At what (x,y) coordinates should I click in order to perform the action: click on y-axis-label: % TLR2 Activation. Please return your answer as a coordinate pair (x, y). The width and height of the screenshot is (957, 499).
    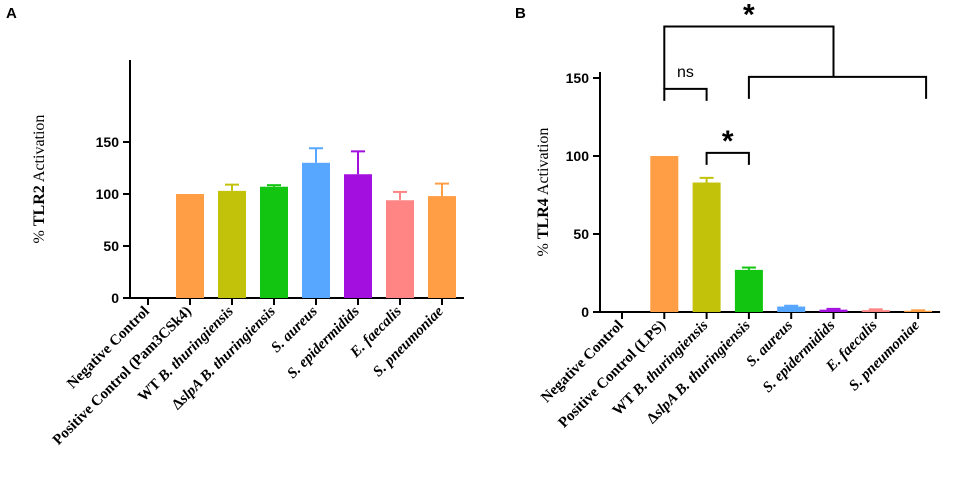
    Looking at the image, I should click on (39, 179).